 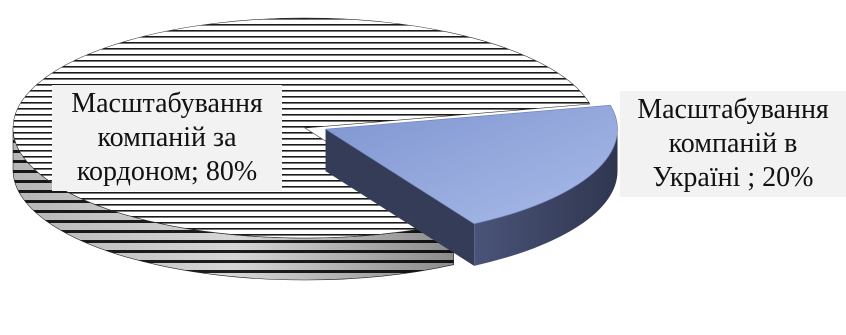 I want to click on data-label-ukraine-line-2: компаній в, so click(x=733, y=143).